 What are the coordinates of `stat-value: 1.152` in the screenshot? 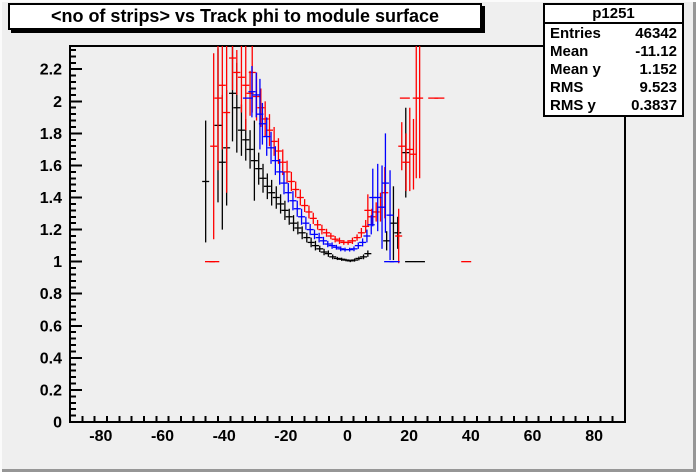 It's located at (658, 69).